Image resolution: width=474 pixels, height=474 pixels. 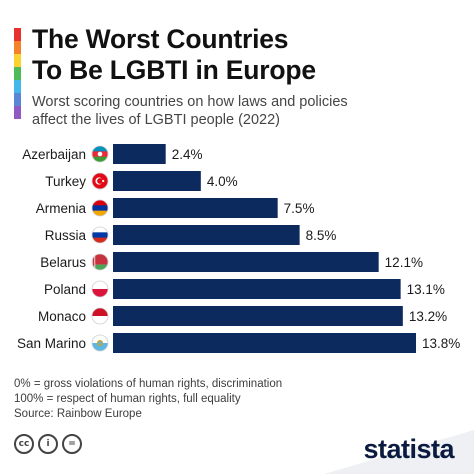 What do you see at coordinates (100, 289) in the screenshot?
I see `poland-flag-icon` at bounding box center [100, 289].